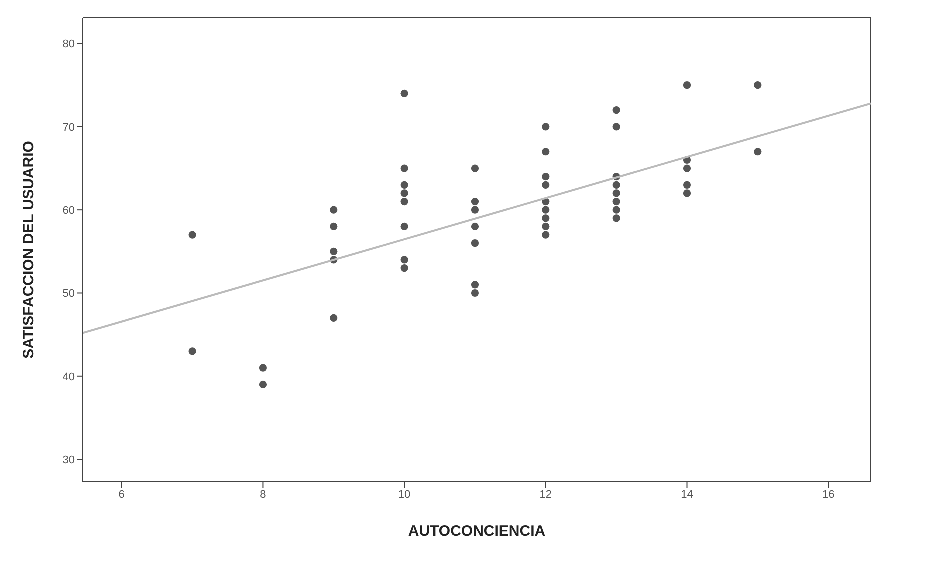 This screenshot has width=950, height=562. What do you see at coordinates (263, 494) in the screenshot?
I see `x-tick-label: 8` at bounding box center [263, 494].